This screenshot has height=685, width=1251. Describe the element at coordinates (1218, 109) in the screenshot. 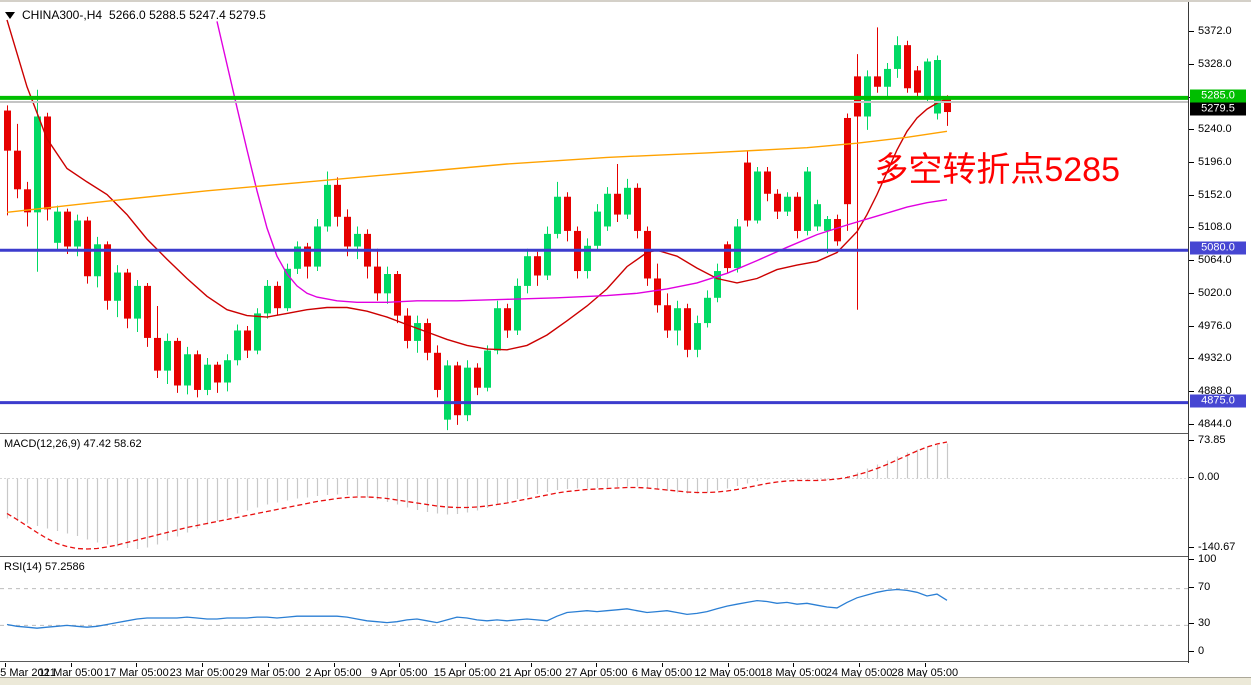

I see `price-tag: 5279.5` at that location.